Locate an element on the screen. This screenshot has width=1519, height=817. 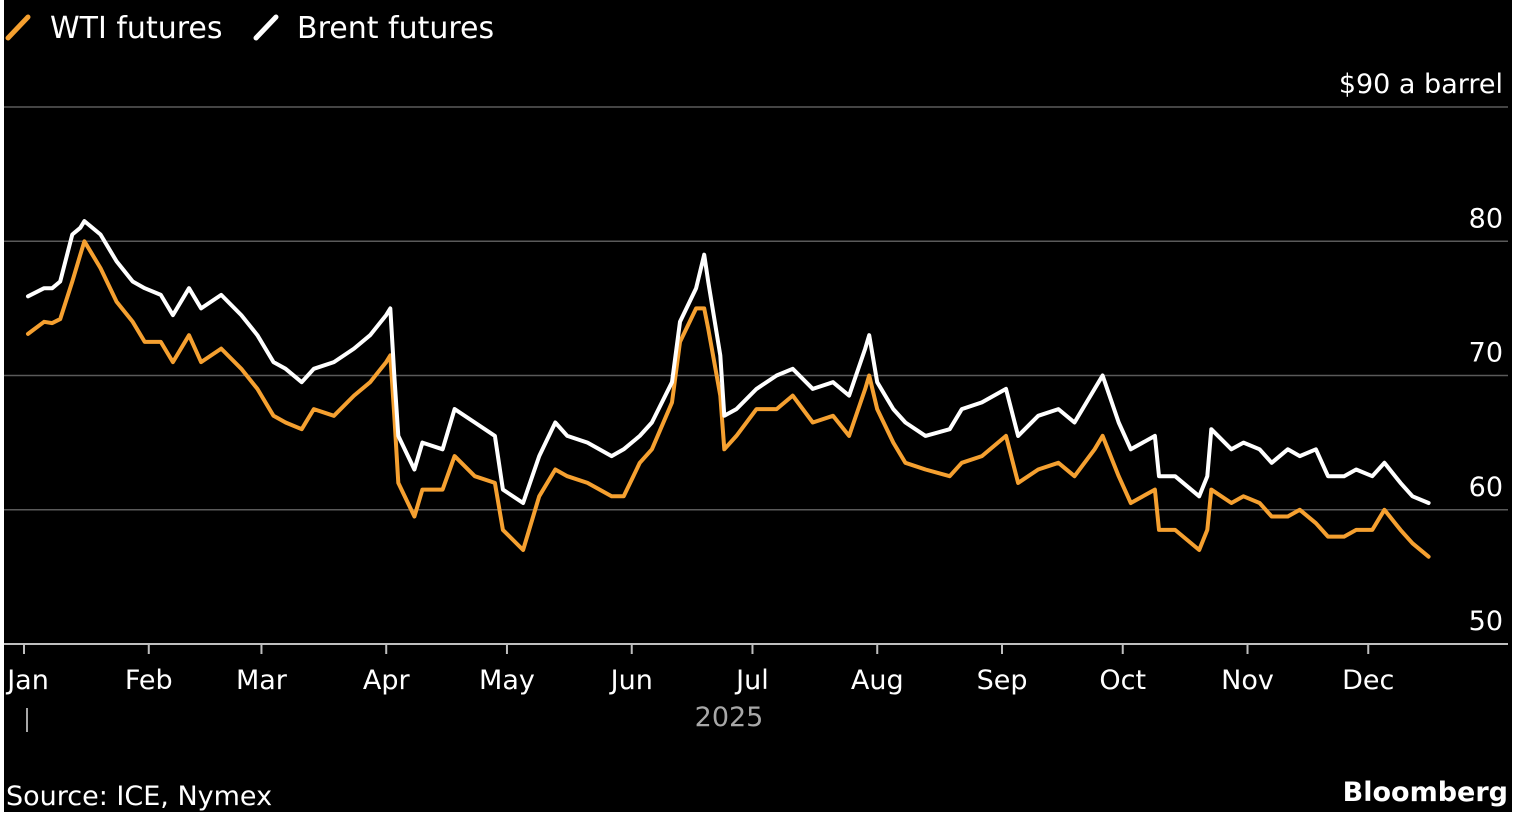
x-tick-label: May is located at coordinates (507, 680).